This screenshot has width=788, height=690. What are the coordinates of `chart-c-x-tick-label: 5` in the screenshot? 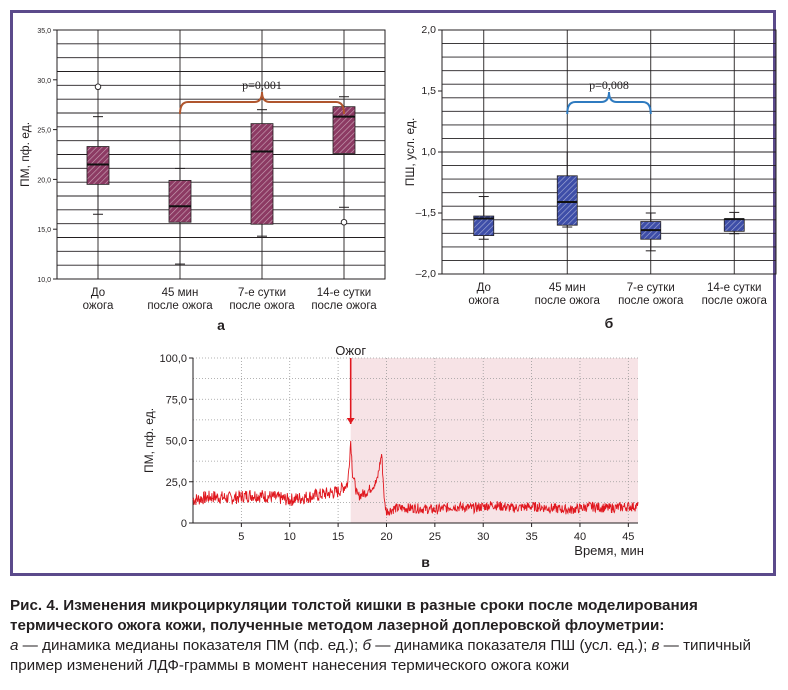 It's located at (241, 537).